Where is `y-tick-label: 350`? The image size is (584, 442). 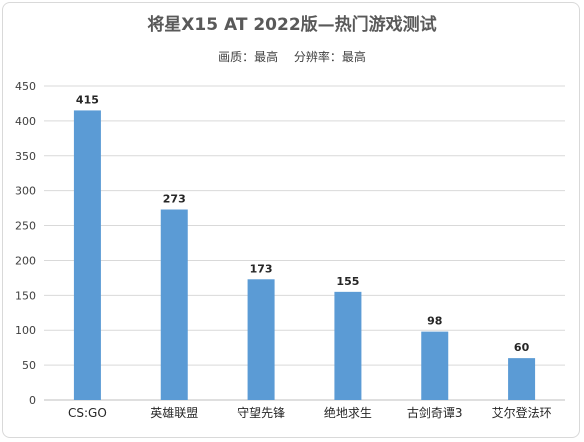 y-tick-label: 350 is located at coordinates (25, 156).